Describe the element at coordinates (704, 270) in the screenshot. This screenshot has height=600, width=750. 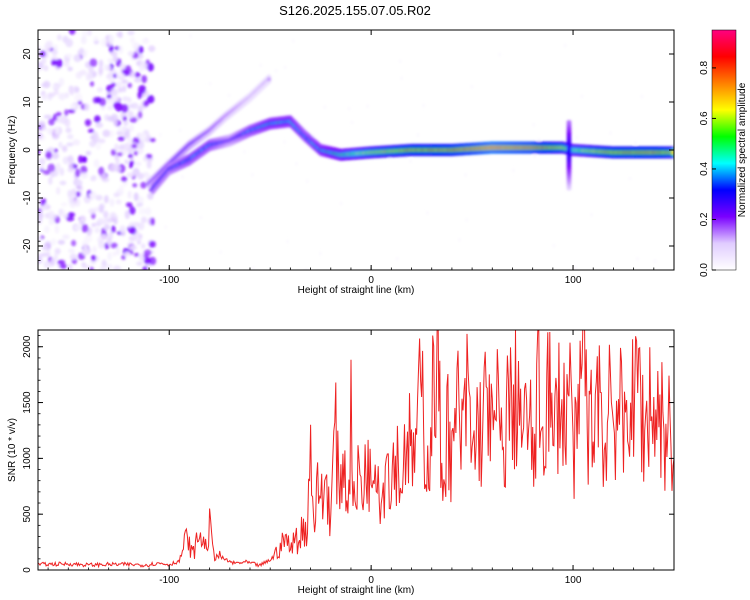
I see `colorbar-tick-label: 0.0` at that location.